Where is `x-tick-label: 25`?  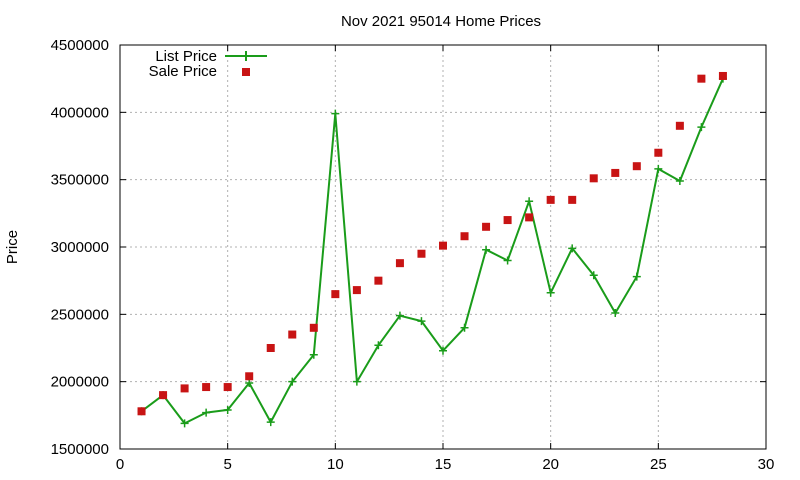
x-tick-label: 25 is located at coordinates (658, 464).